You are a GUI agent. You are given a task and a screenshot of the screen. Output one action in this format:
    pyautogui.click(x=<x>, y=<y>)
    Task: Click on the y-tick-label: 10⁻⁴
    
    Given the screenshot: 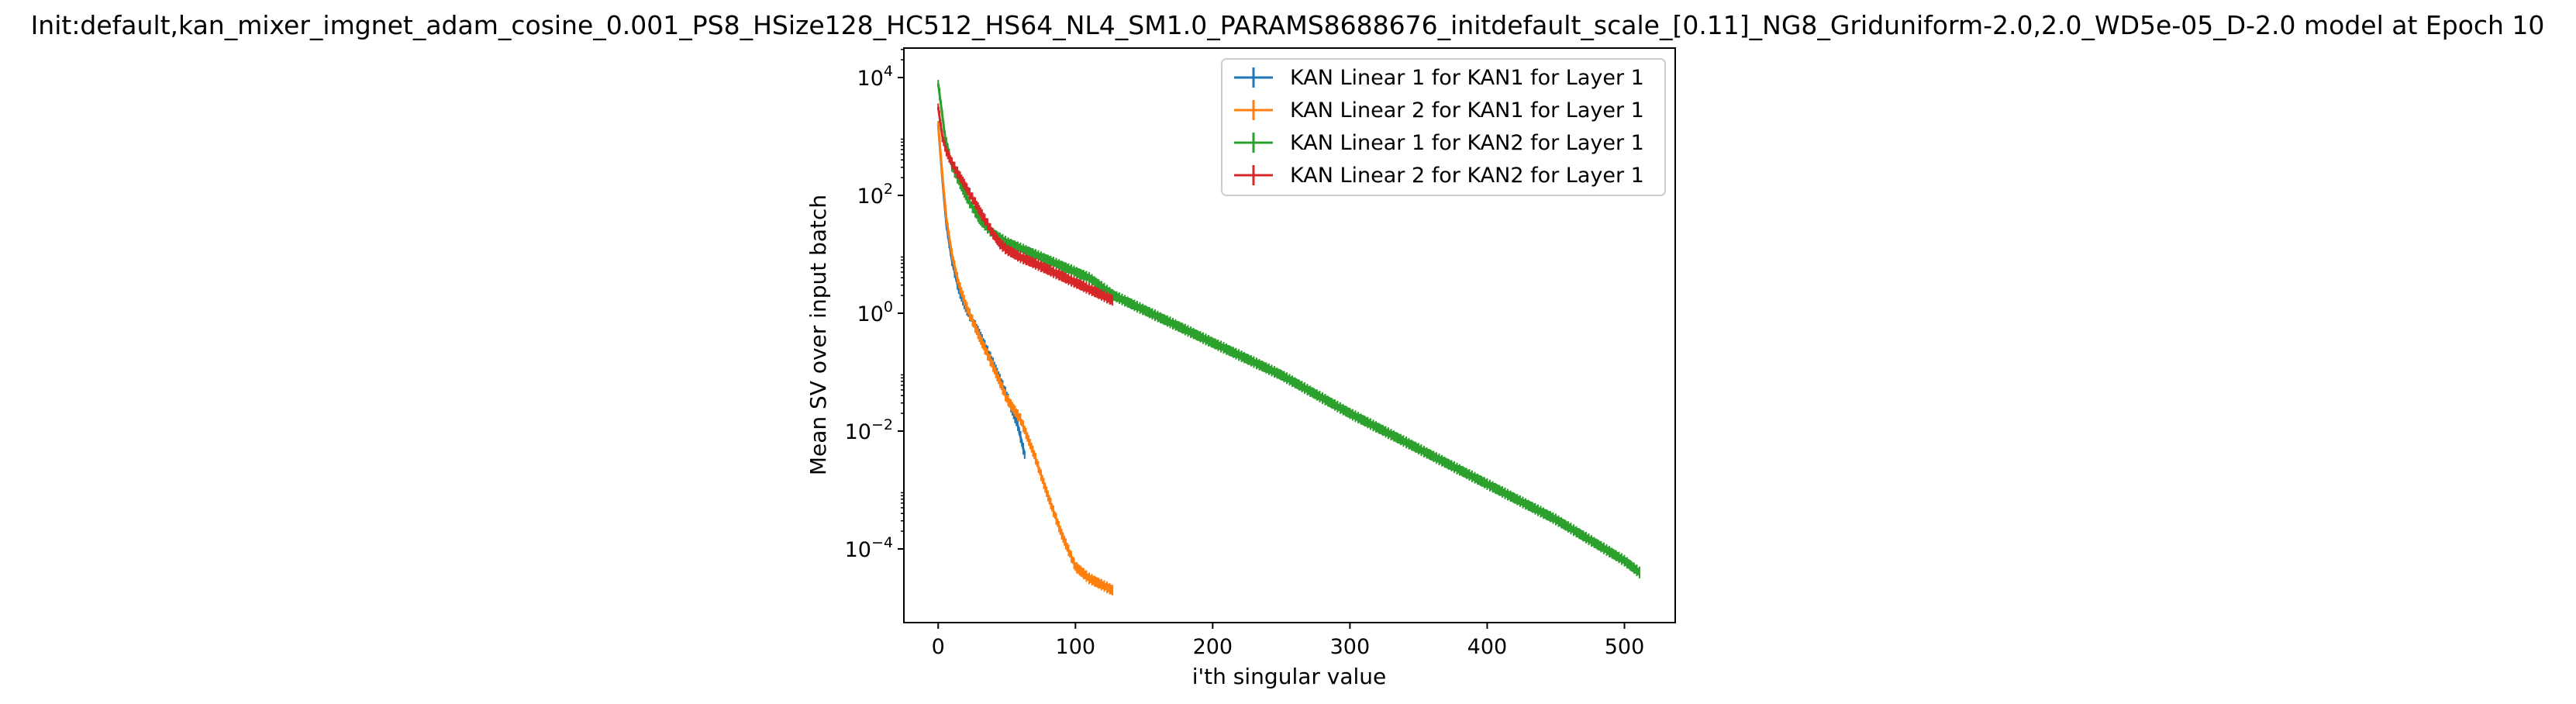 What is the action you would take?
    pyautogui.click(x=869, y=548)
    